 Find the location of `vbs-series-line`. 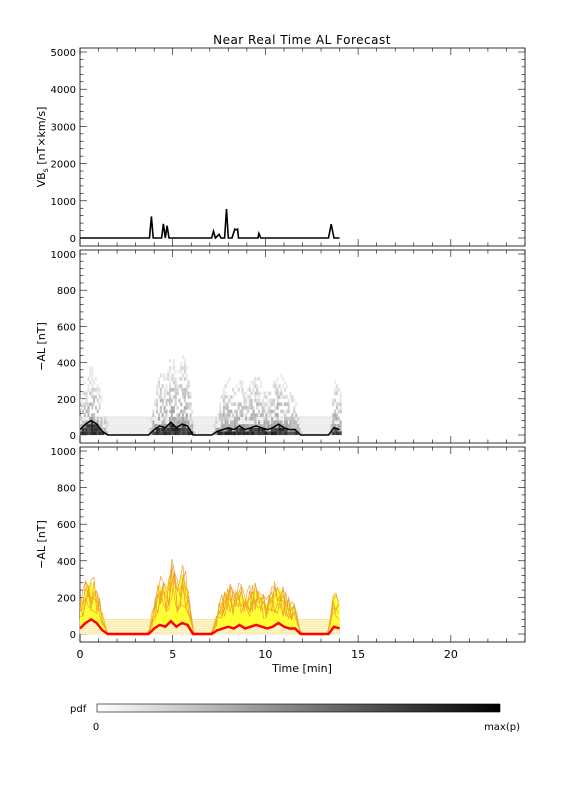

vbs-series-line is located at coordinates (210, 224).